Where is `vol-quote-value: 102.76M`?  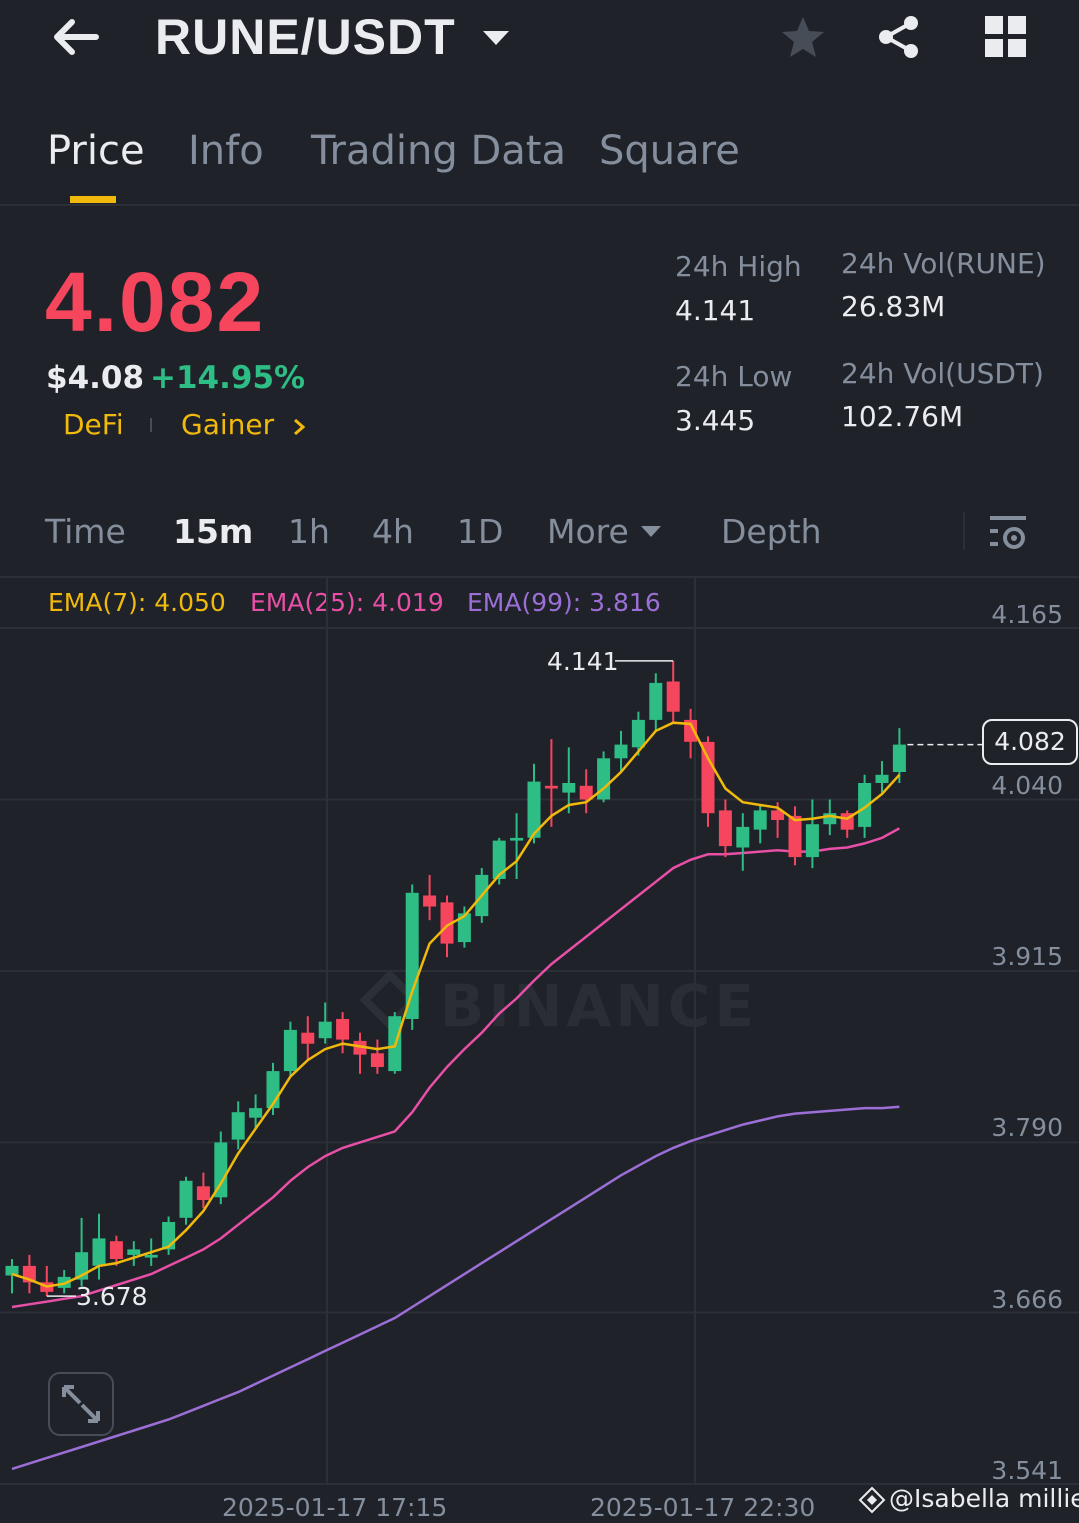 vol-quote-value: 102.76M is located at coordinates (902, 416).